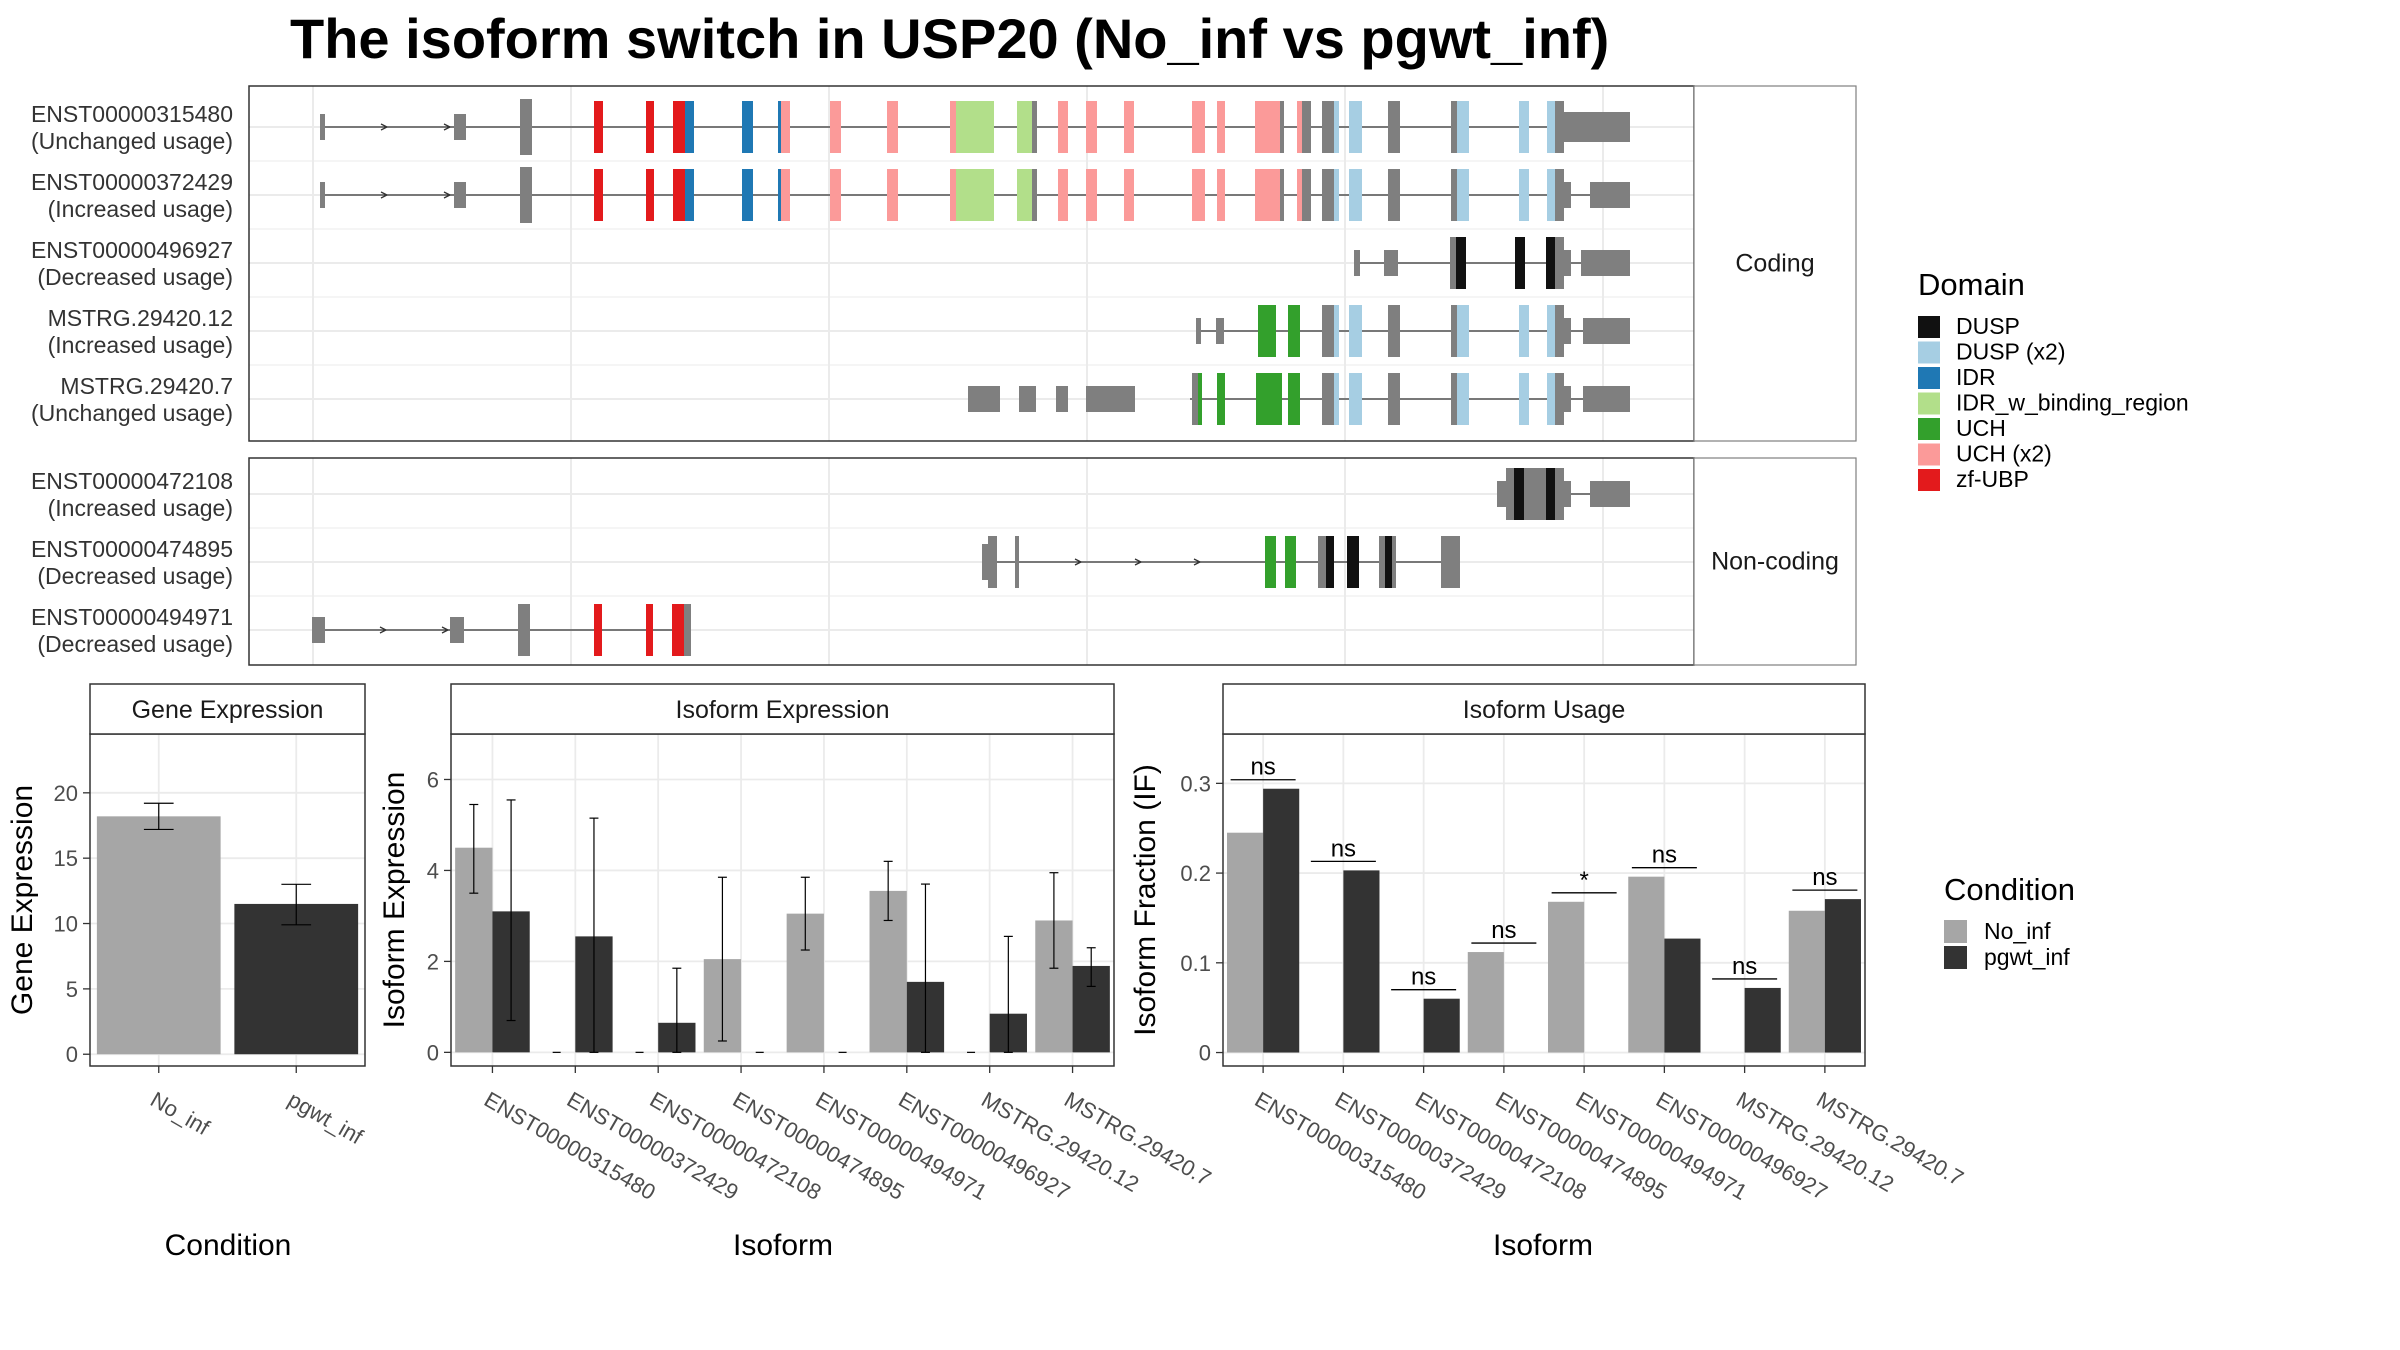 The height and width of the screenshot is (1350, 2400). I want to click on y-axis-title: Isoform Fraction (IF), so click(1145, 900).